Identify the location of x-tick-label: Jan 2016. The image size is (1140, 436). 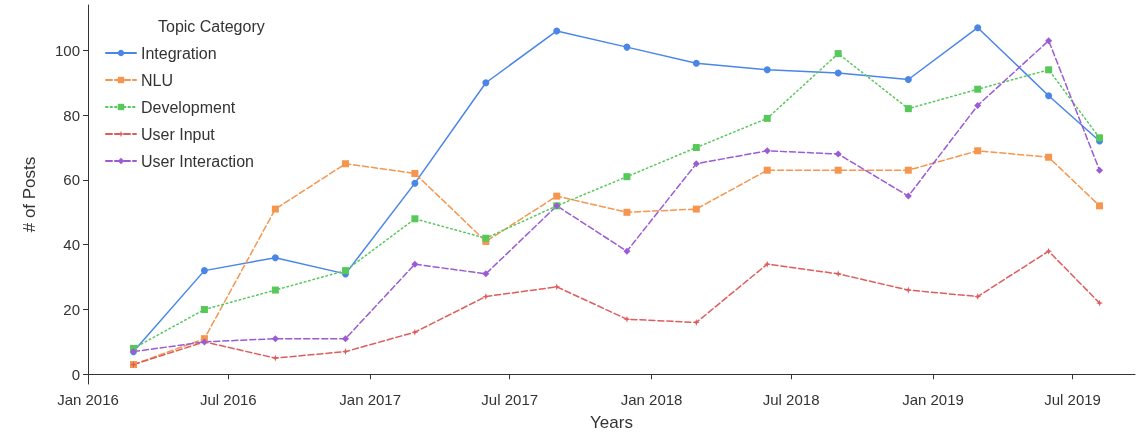
(88, 399).